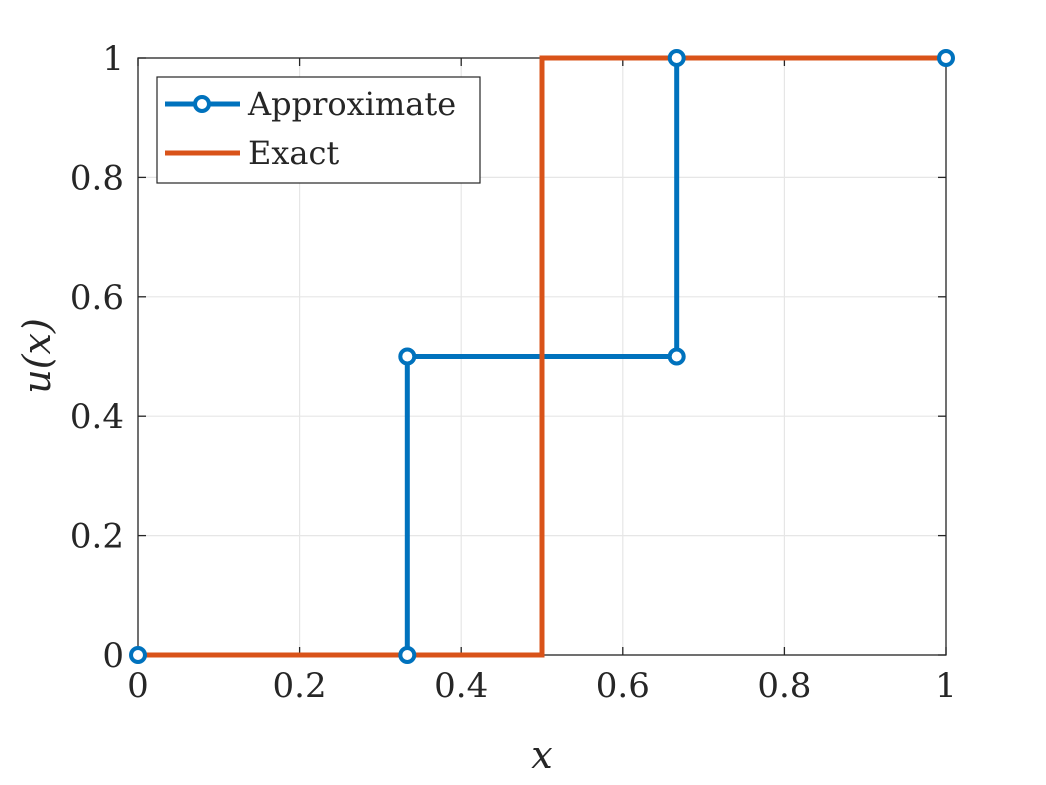 The width and height of the screenshot is (1046, 785). What do you see at coordinates (97, 298) in the screenshot?
I see `y-tick-label-3: 0.6` at bounding box center [97, 298].